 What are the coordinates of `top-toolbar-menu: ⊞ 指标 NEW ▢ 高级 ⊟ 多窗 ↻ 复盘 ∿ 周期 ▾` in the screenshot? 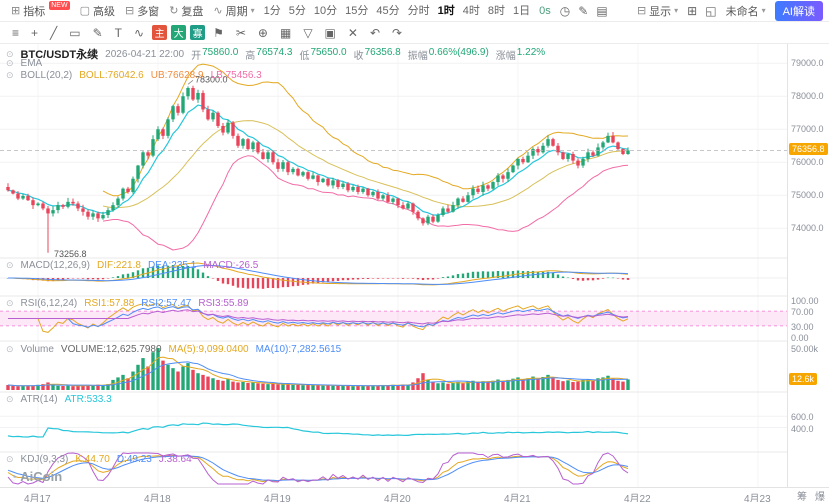 It's located at (133, 11).